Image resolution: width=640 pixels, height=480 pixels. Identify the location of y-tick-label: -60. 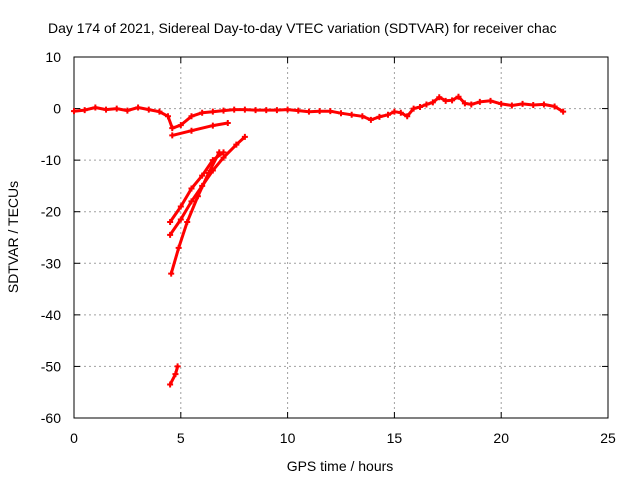
(51, 418).